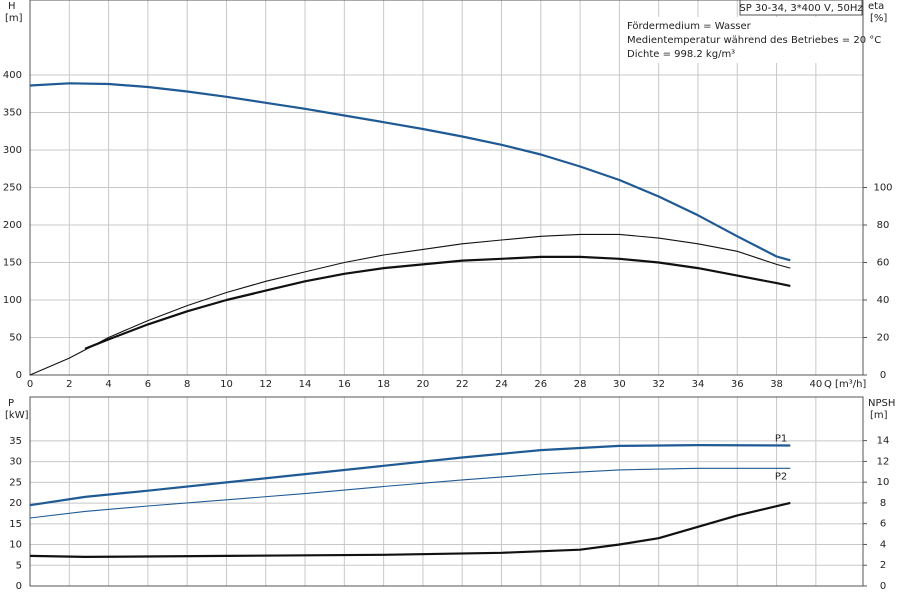 The image size is (900, 600). What do you see at coordinates (12, 75) in the screenshot?
I see `y-tick-label: 400` at bounding box center [12, 75].